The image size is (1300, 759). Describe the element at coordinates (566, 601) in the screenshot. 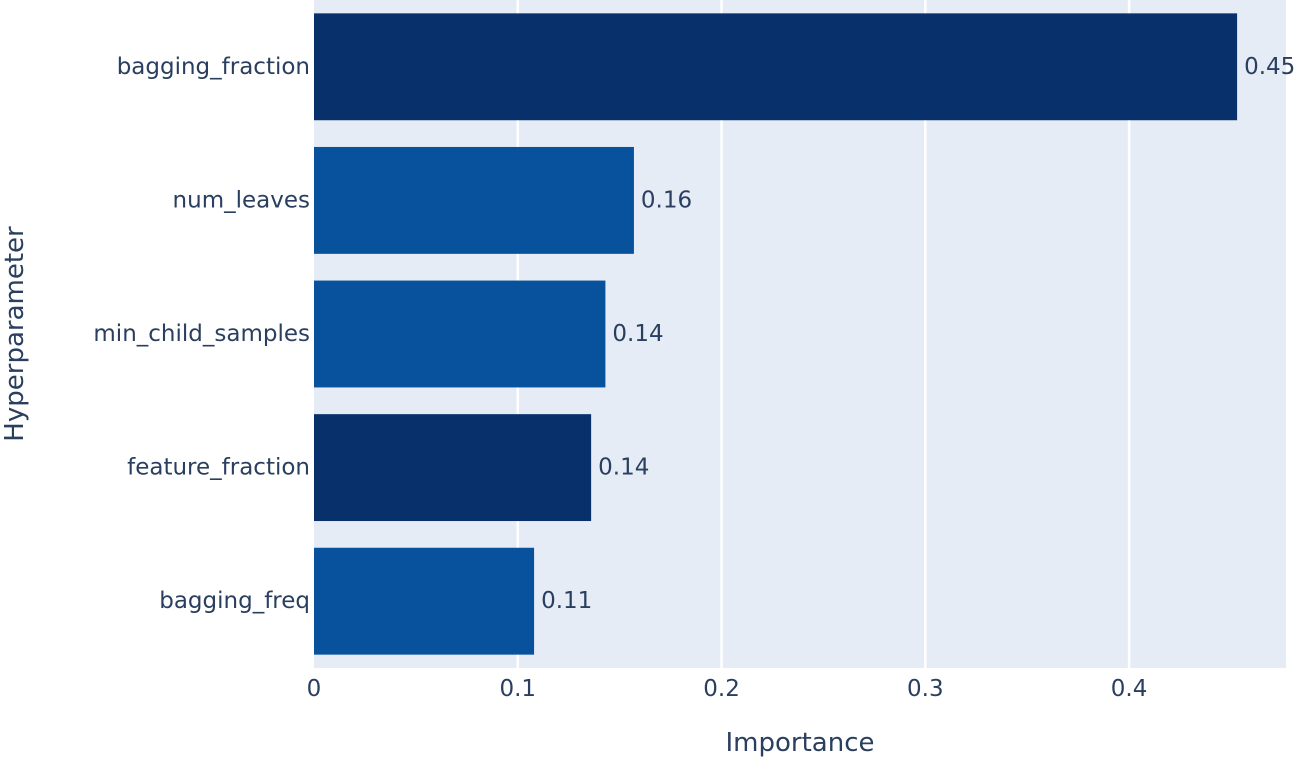

I see `data-label: 0.11` at that location.